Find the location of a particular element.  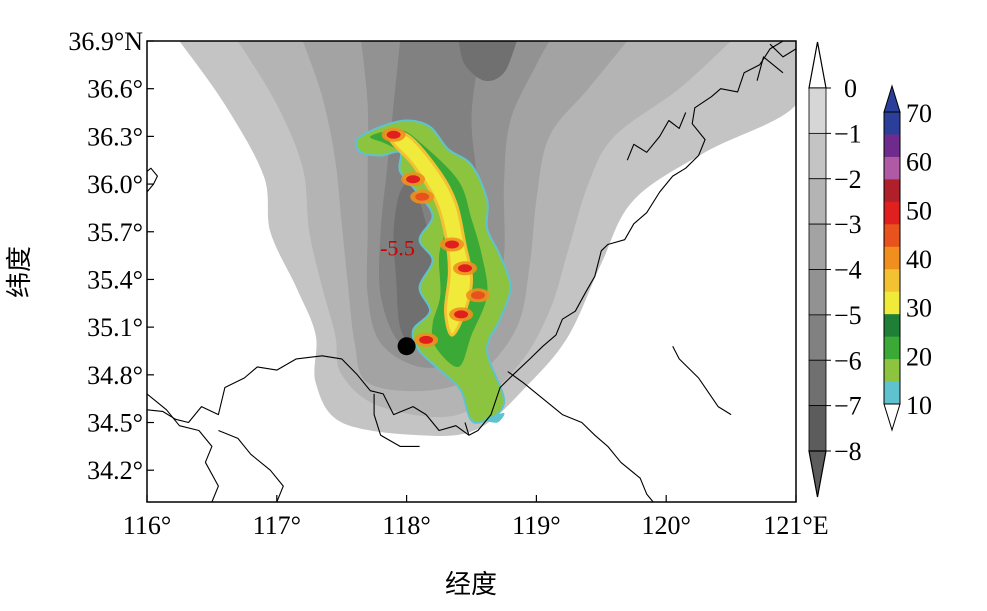

contour-minimum-label: -5.5 is located at coordinates (397, 248).